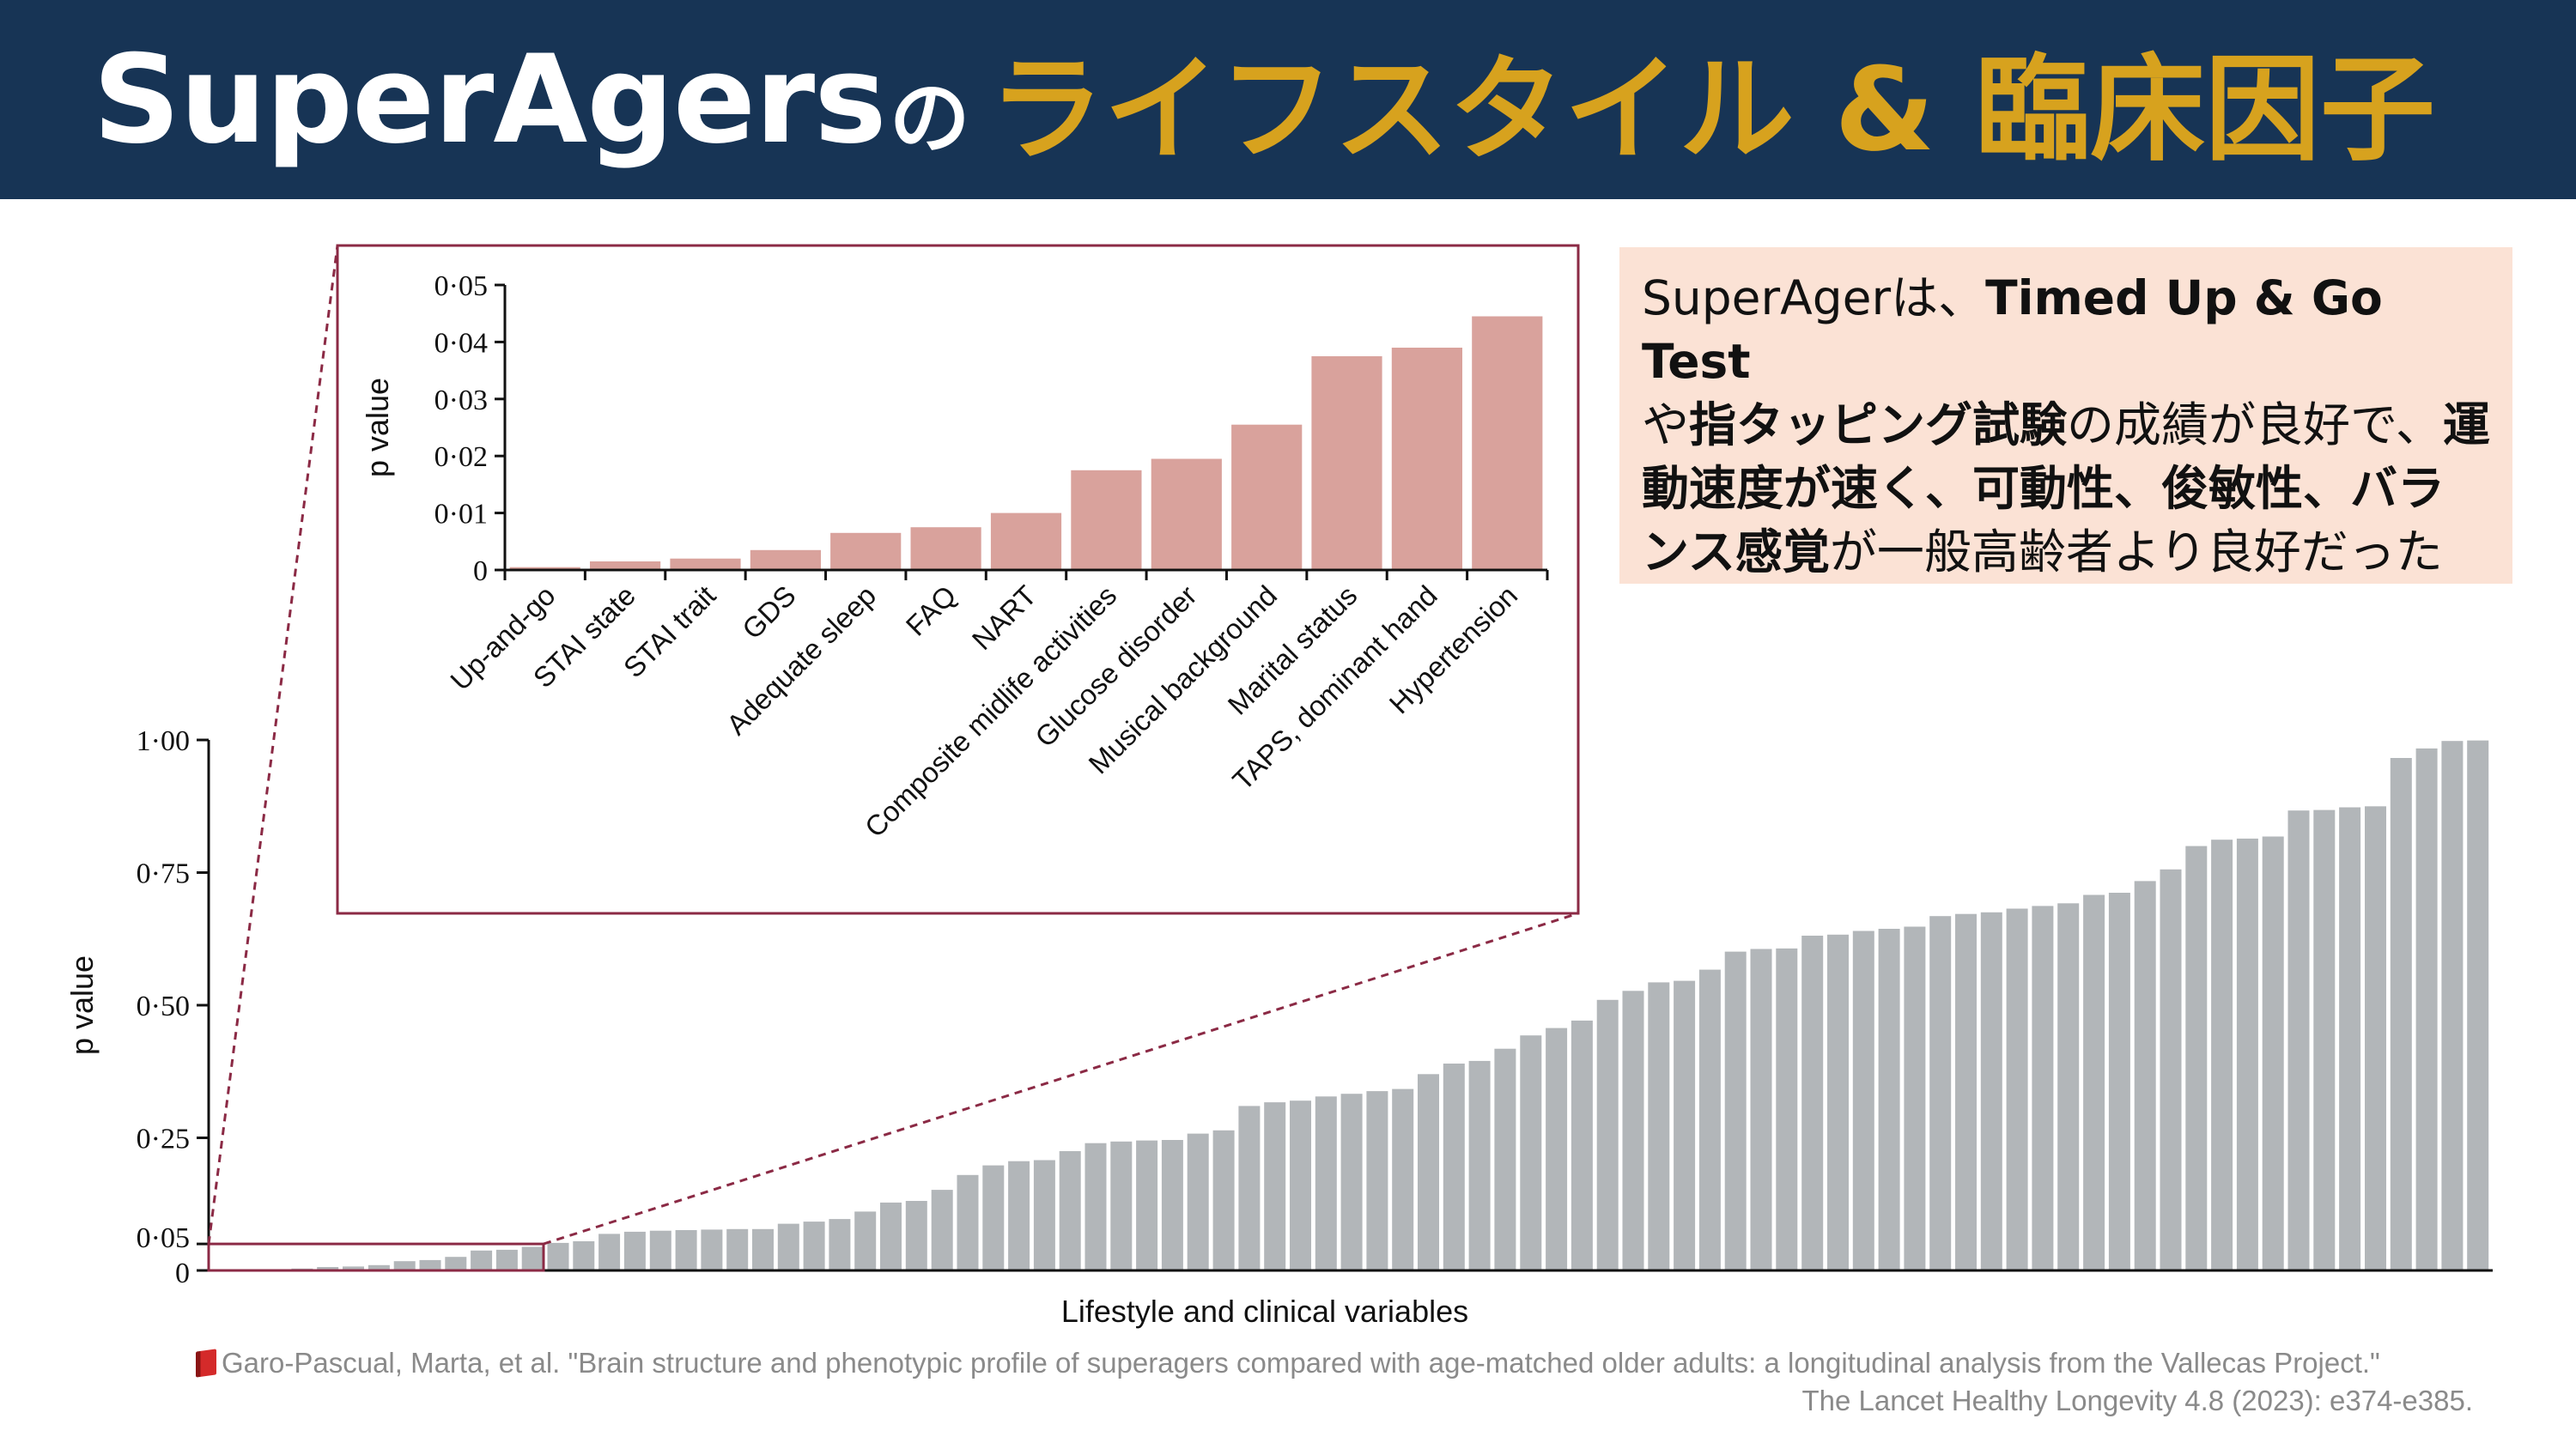 The height and width of the screenshot is (1449, 2576). Describe the element at coordinates (2255, 424) in the screenshot. I see `note-text-3: の成績が良好で、` at that location.